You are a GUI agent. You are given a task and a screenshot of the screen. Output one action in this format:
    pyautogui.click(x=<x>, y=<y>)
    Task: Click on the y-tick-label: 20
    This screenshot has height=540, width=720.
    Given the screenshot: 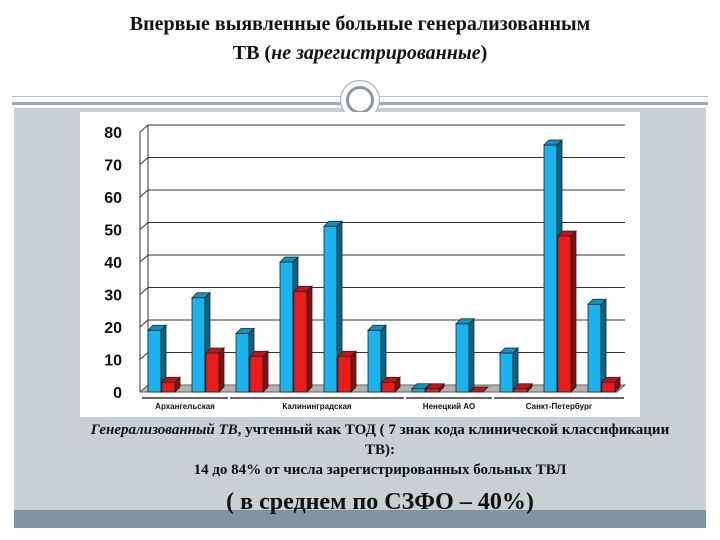 What is the action you would take?
    pyautogui.click(x=113, y=328)
    